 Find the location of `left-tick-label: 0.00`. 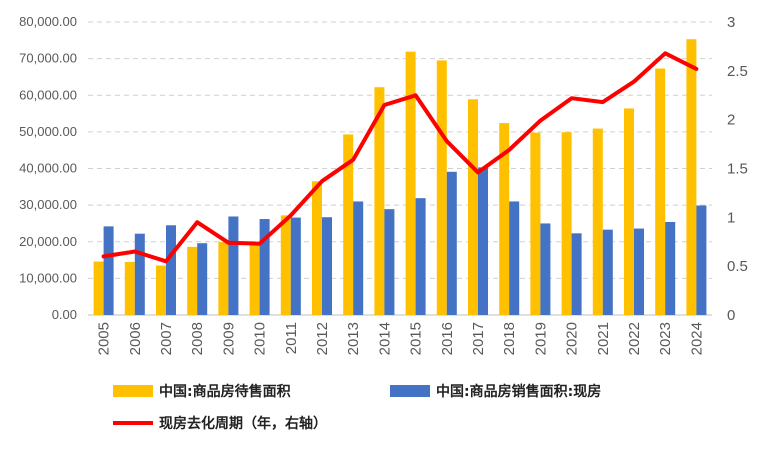

left-tick-label: 0.00 is located at coordinates (64, 314).